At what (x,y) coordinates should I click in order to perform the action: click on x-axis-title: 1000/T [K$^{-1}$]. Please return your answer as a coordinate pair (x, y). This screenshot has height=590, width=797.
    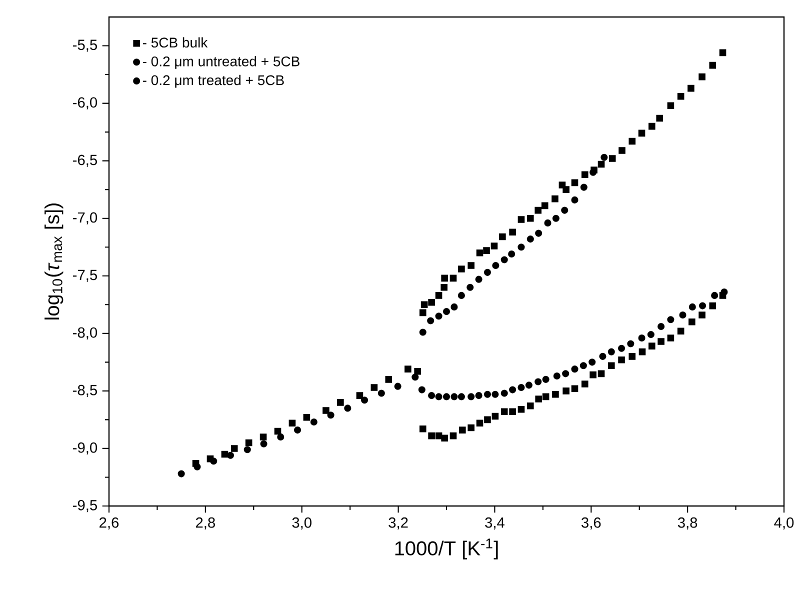
    Looking at the image, I should click on (446, 549).